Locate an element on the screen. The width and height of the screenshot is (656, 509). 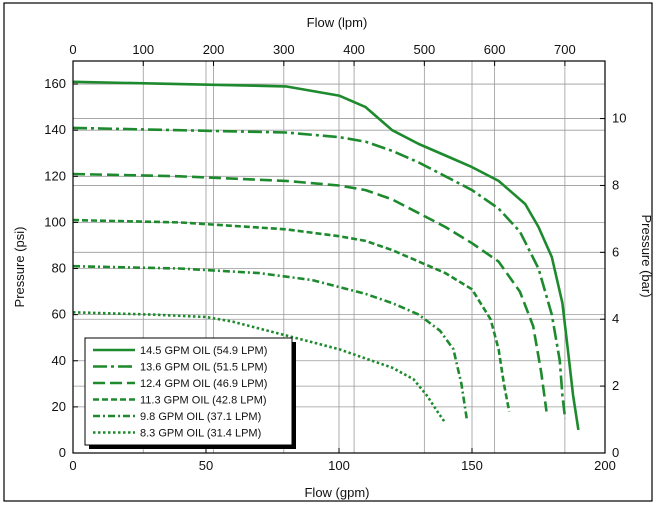
bottom-axis-title: Flow (gpm) is located at coordinates (336, 492).